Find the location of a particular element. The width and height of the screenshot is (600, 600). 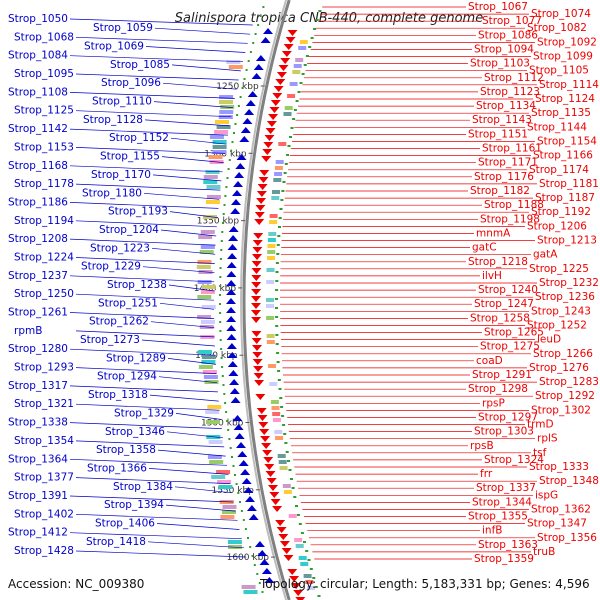

gene-label-strop-1224: Strop_1224 is located at coordinates (44, 258).